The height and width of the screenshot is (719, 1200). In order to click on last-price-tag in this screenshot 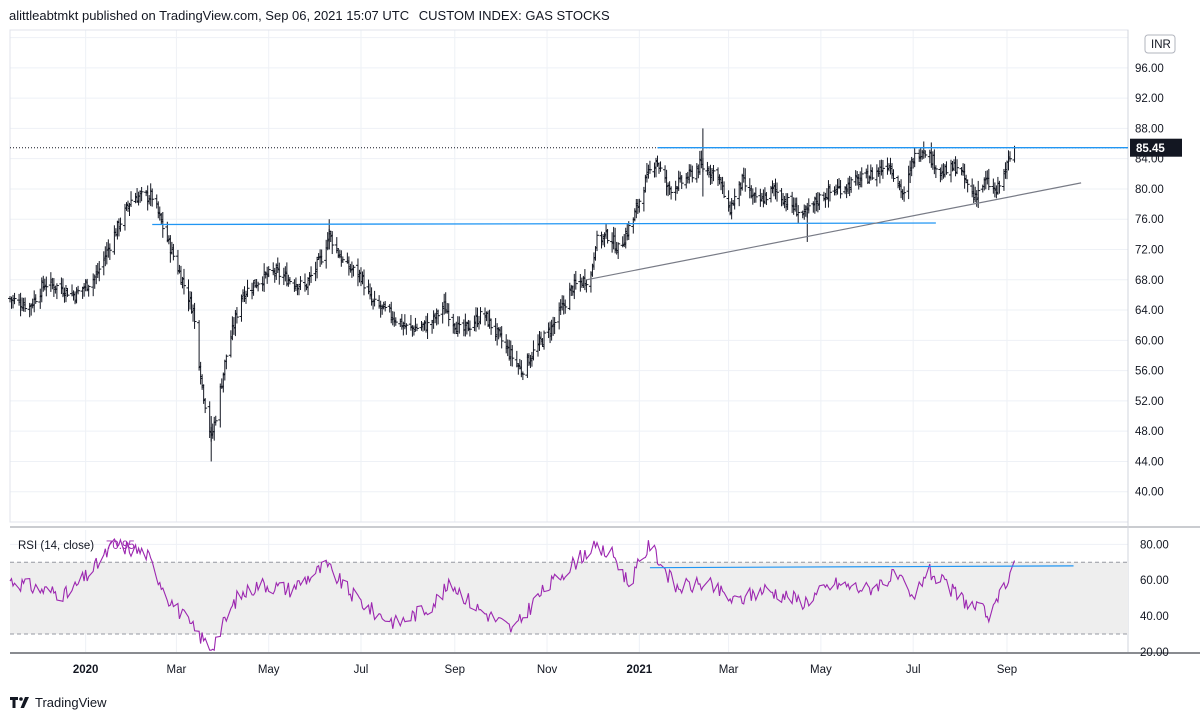, I will do `click(1156, 147)`.